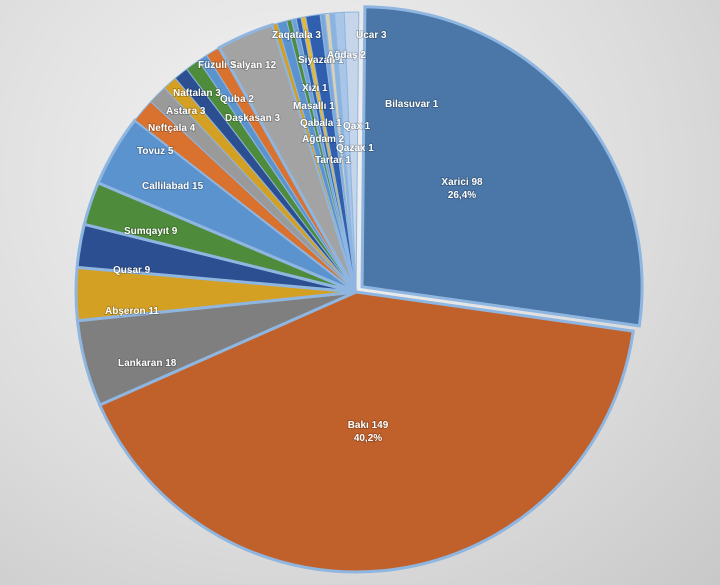  I want to click on data-label: Abşeron 11, so click(132, 311).